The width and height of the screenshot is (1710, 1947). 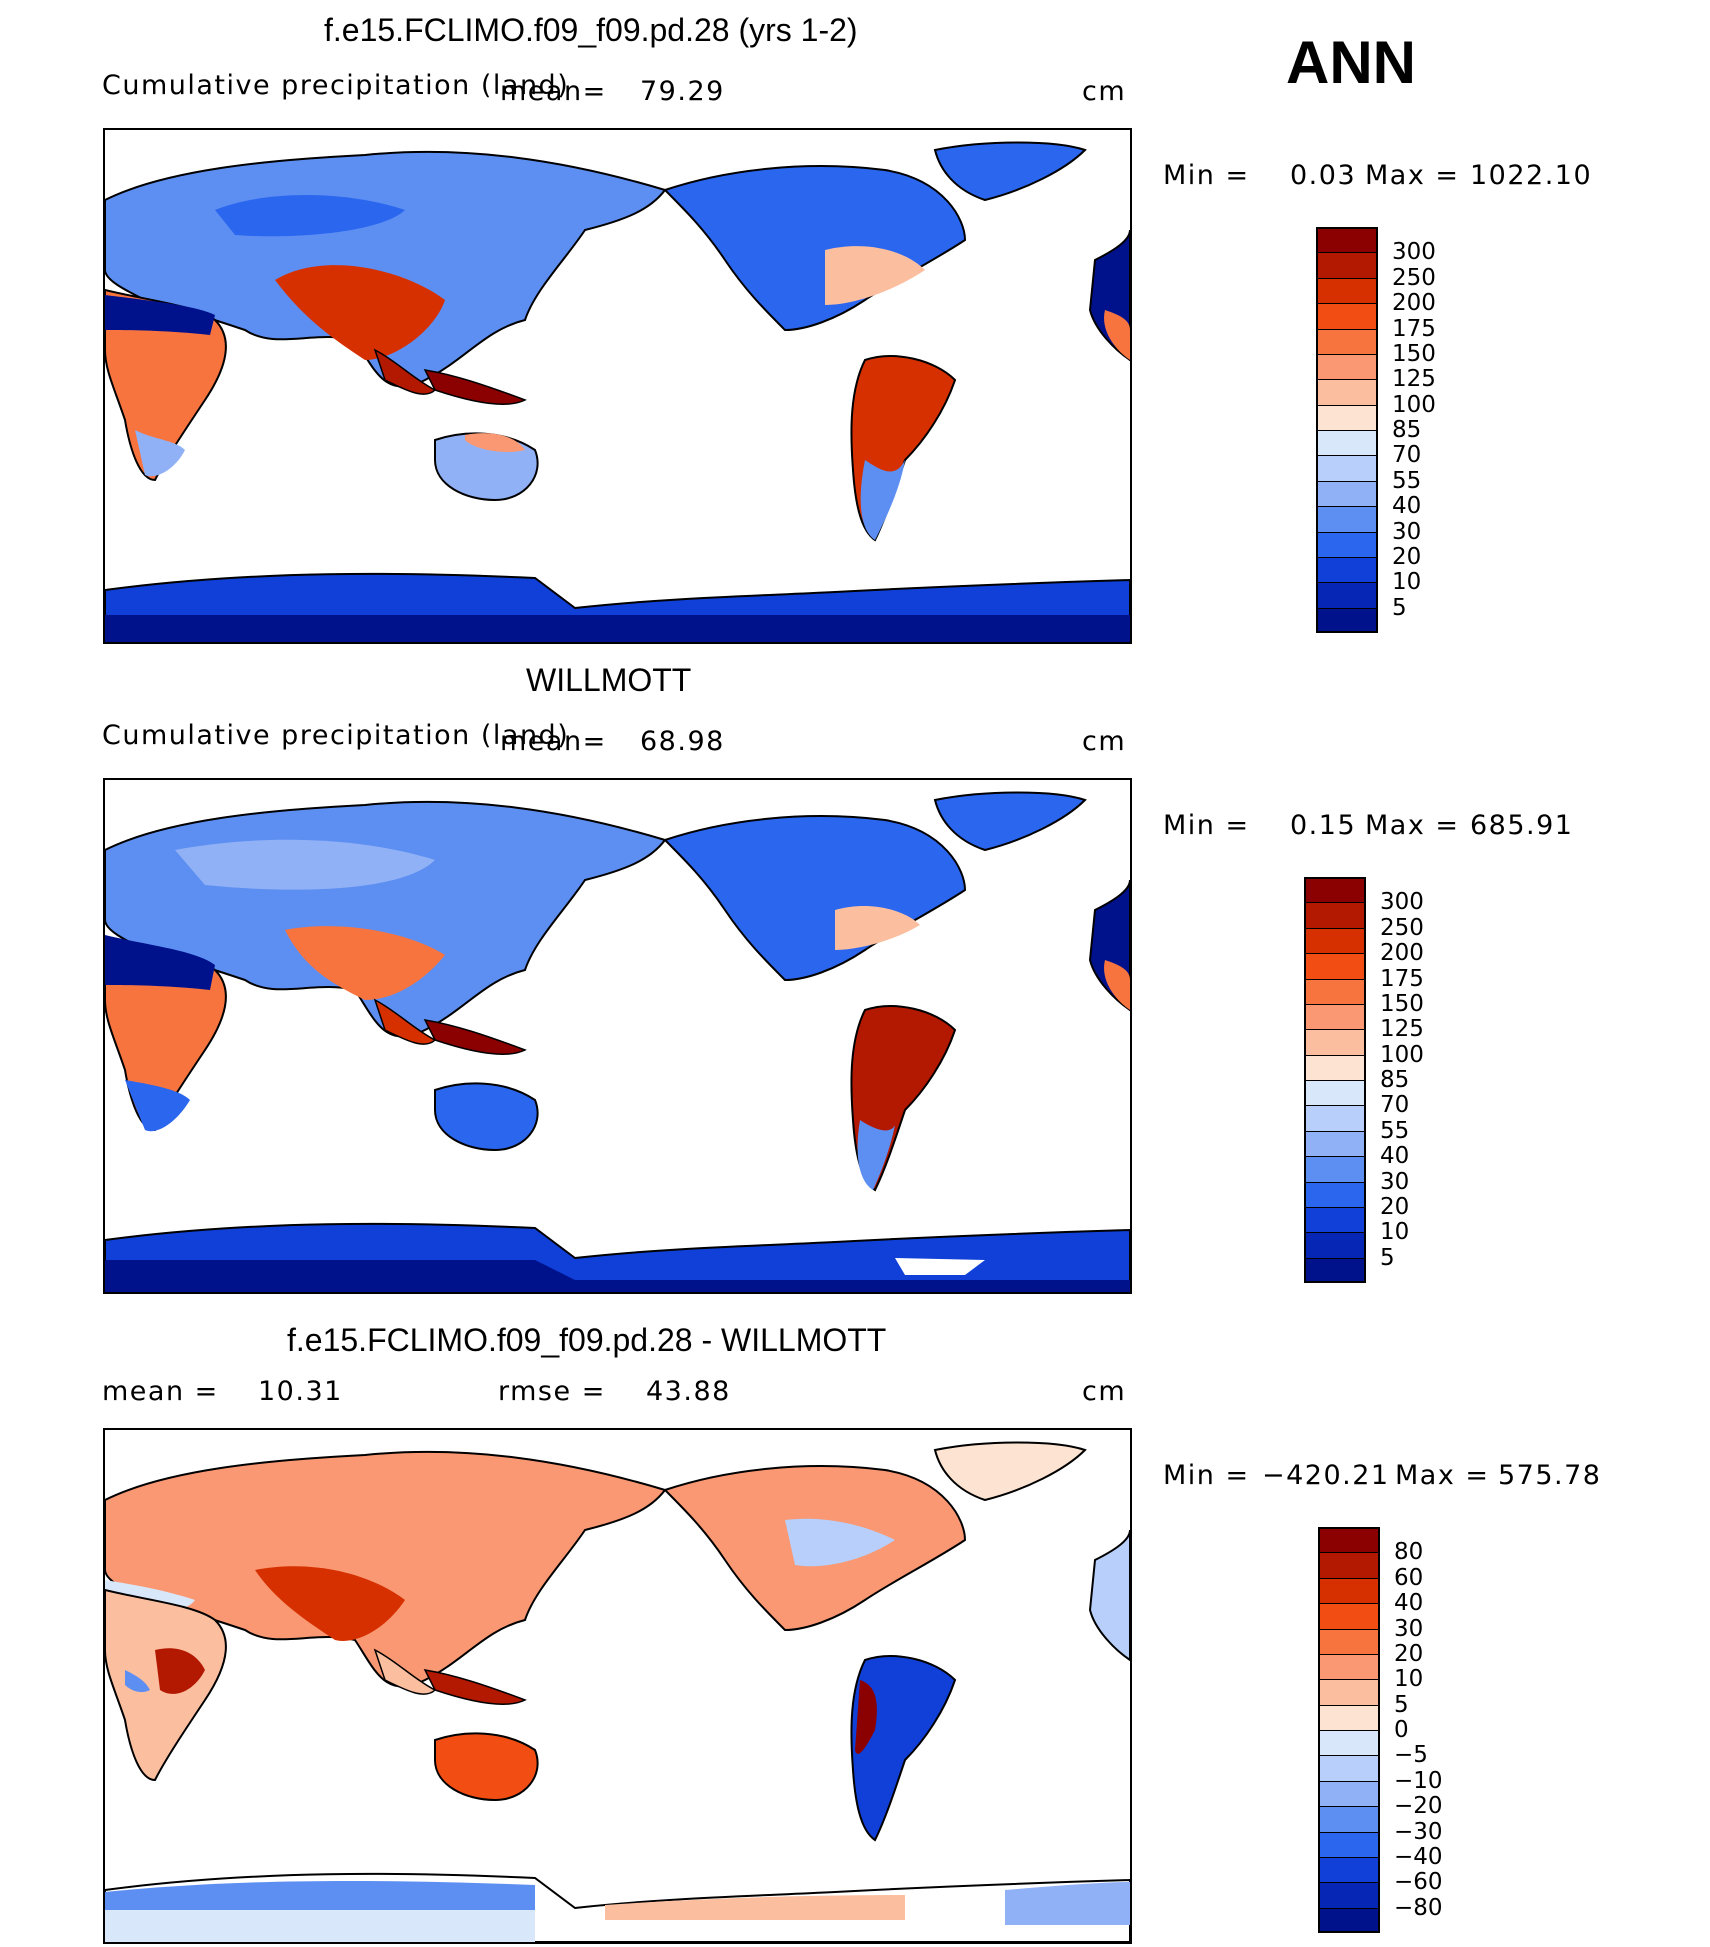 What do you see at coordinates (609, 680) in the screenshot?
I see `panel-2-title: WILLMOTT` at bounding box center [609, 680].